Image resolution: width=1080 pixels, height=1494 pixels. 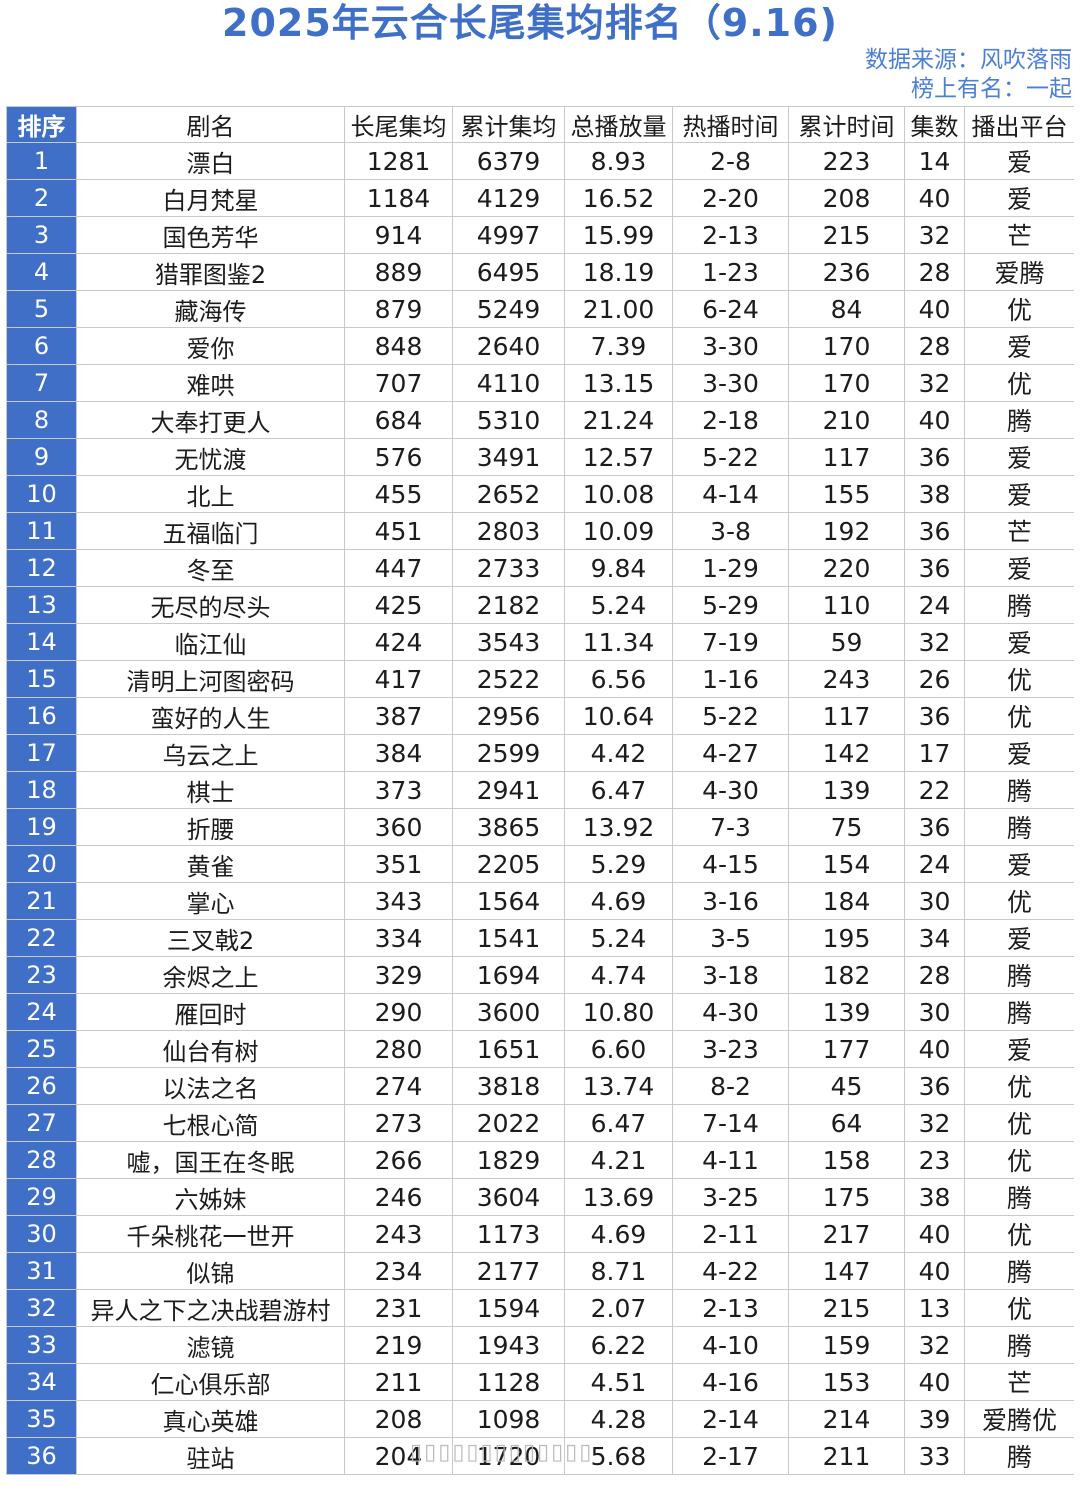 I want to click on cell-title: 白月梵星, so click(x=210, y=198).